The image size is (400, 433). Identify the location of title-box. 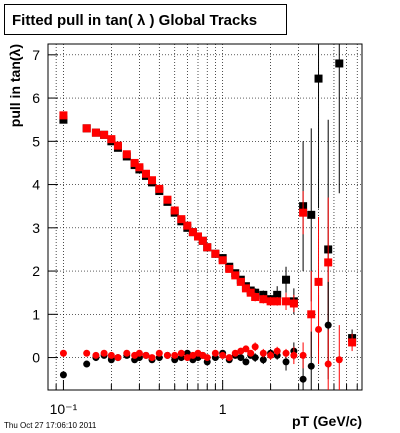
(145, 19).